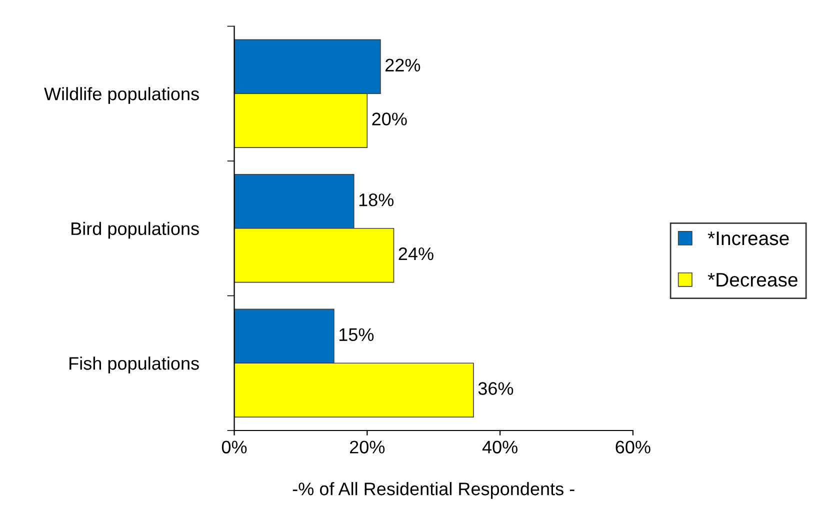 The width and height of the screenshot is (822, 525). I want to click on y-tick-label: Wildlife populations, so click(121, 95).